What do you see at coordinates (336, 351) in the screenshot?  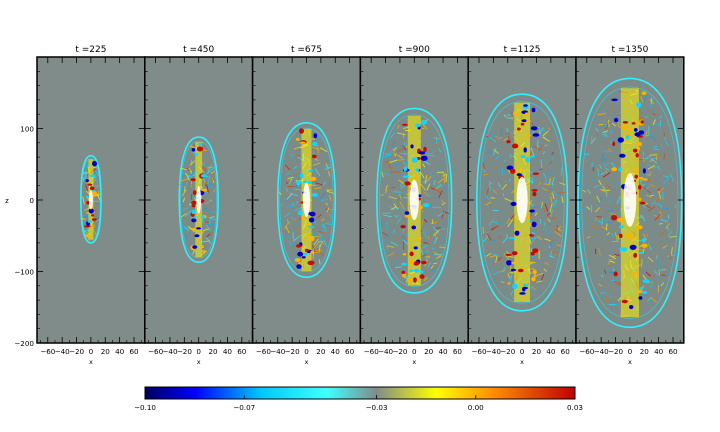 I see `x-tick-label: 40` at bounding box center [336, 351].